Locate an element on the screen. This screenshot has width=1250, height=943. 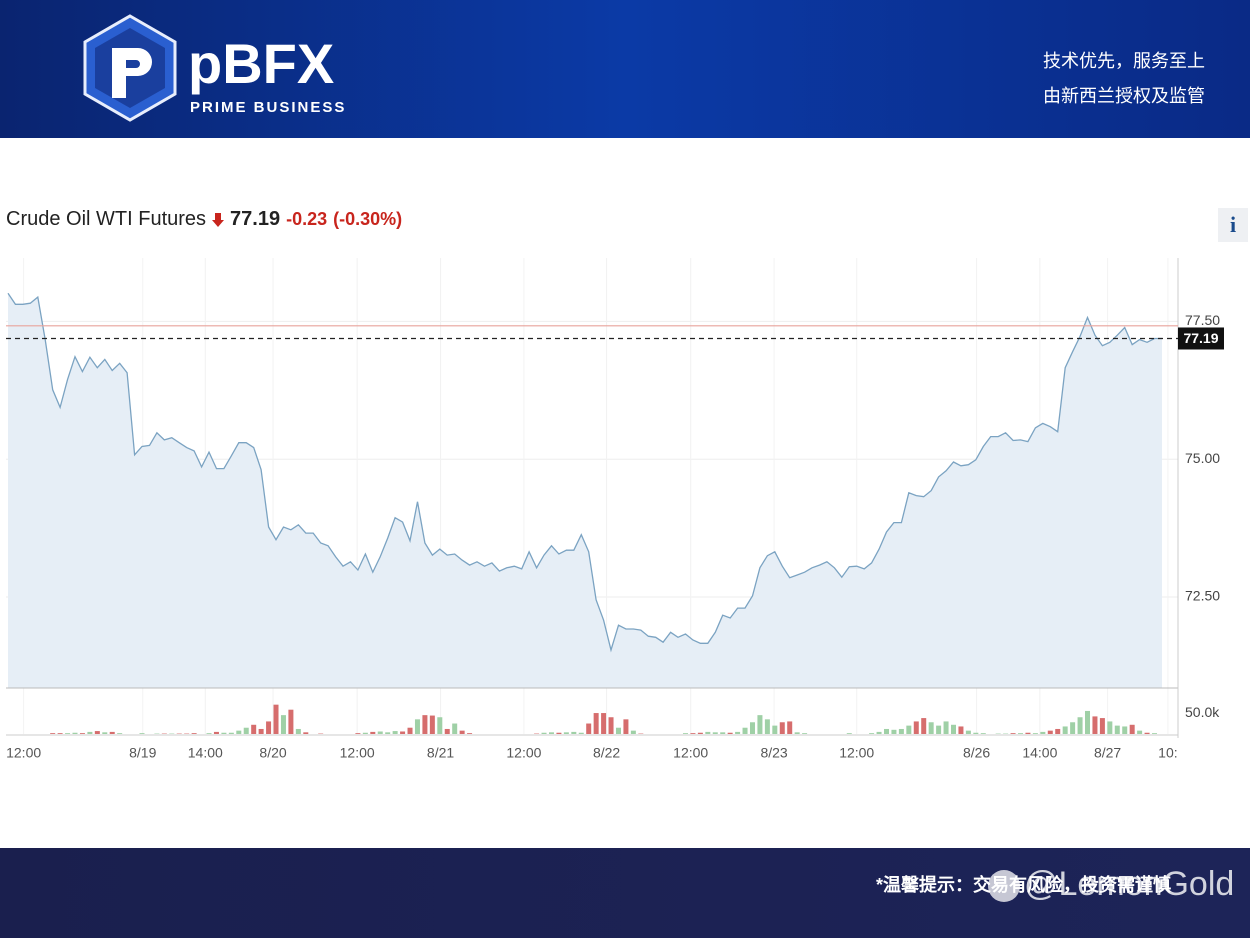
info-button: i is located at coordinates (1233, 225).